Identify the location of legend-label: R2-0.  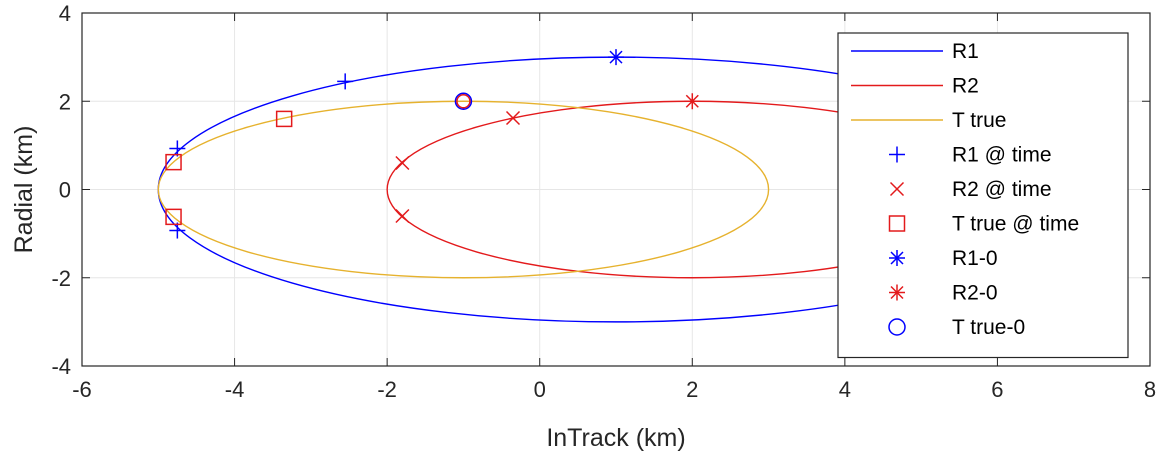
(975, 293).